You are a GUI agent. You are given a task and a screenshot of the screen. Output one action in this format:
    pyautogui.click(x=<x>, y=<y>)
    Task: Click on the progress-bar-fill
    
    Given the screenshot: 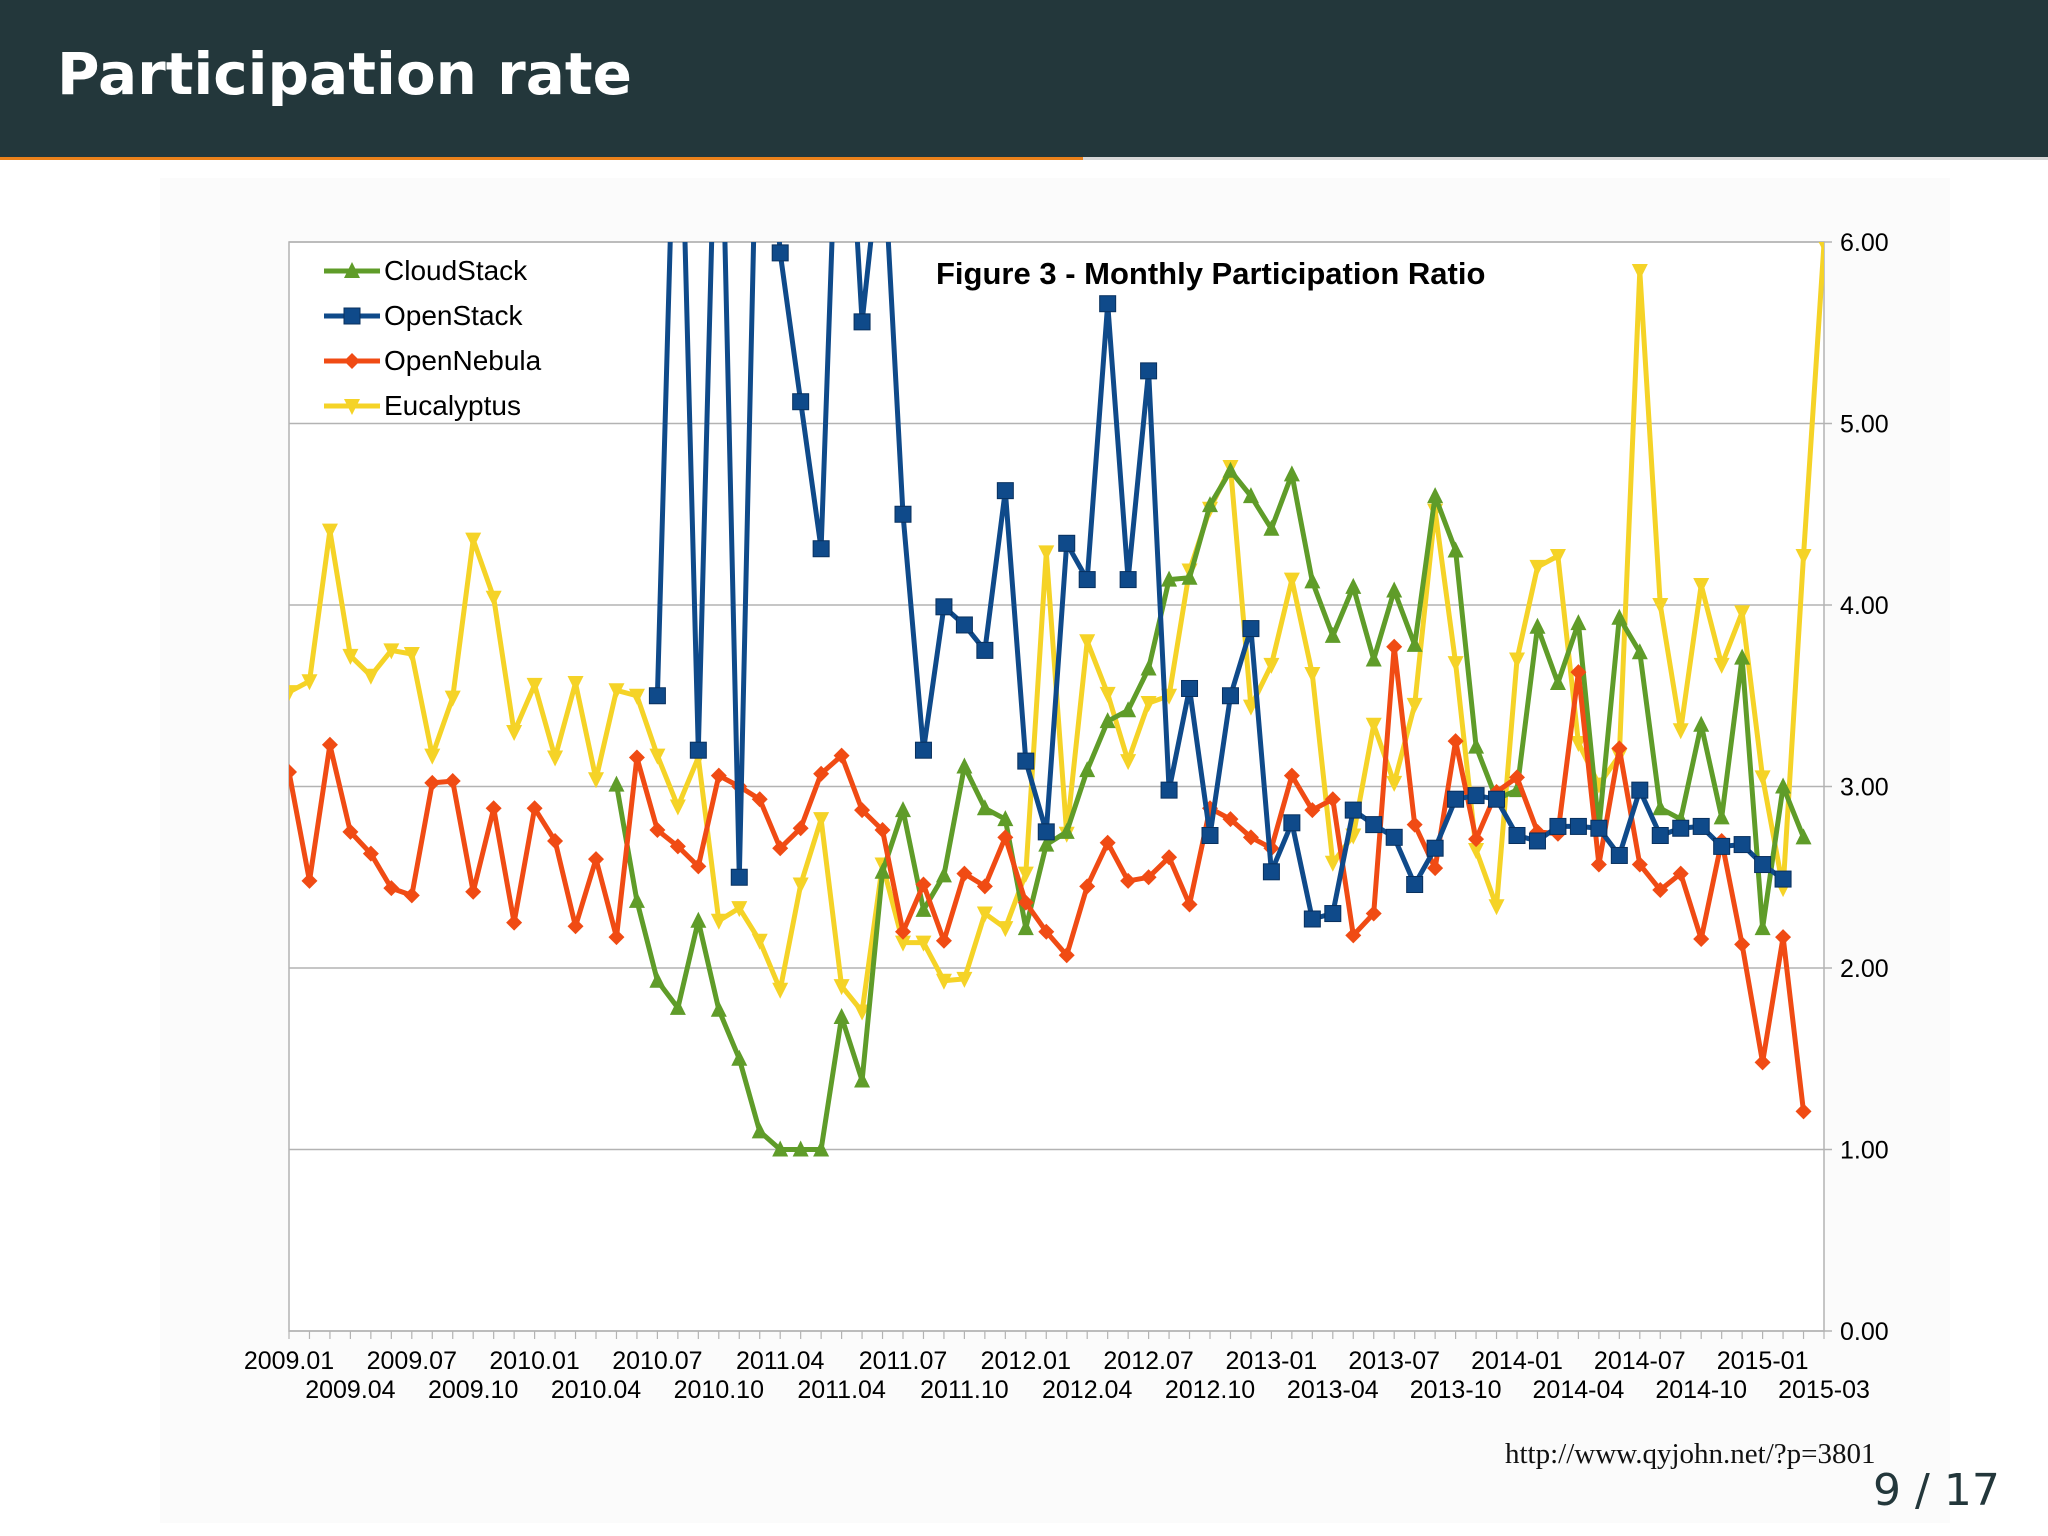 What is the action you would take?
    pyautogui.click(x=542, y=158)
    